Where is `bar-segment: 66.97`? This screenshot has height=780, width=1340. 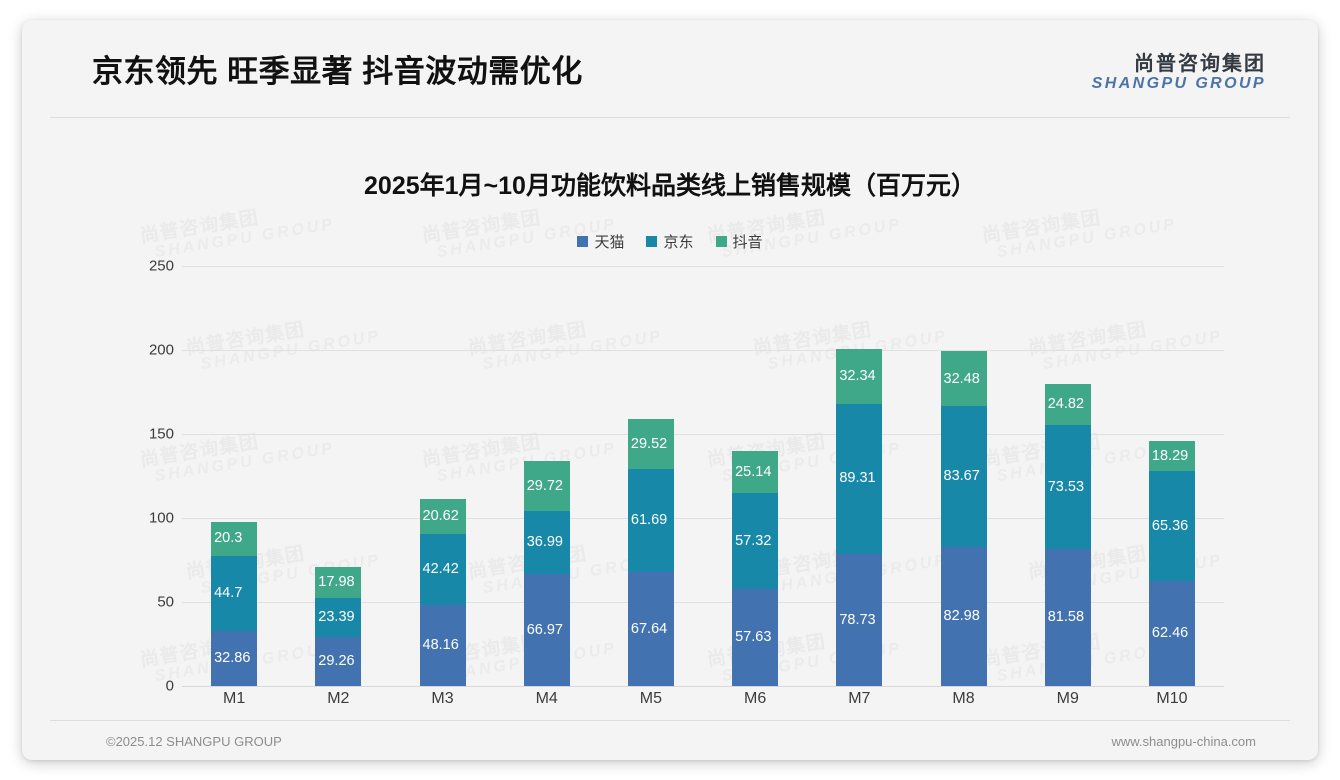
bar-segment: 66.97 is located at coordinates (546, 629).